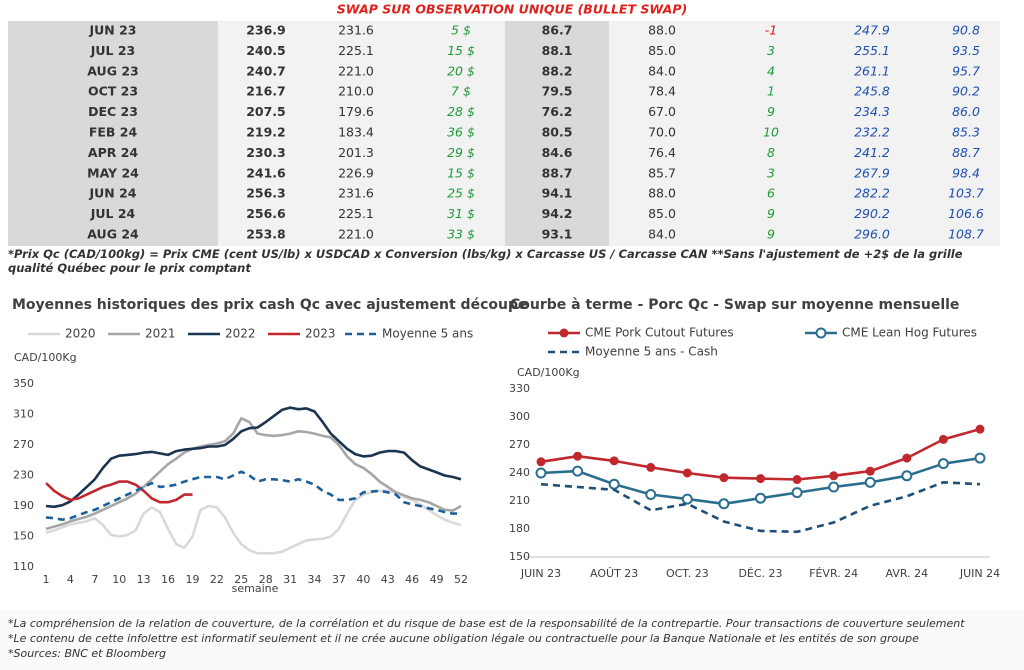 This screenshot has height=670, width=1024. Describe the element at coordinates (412, 579) in the screenshot. I see `x-tick-label: 46` at that location.